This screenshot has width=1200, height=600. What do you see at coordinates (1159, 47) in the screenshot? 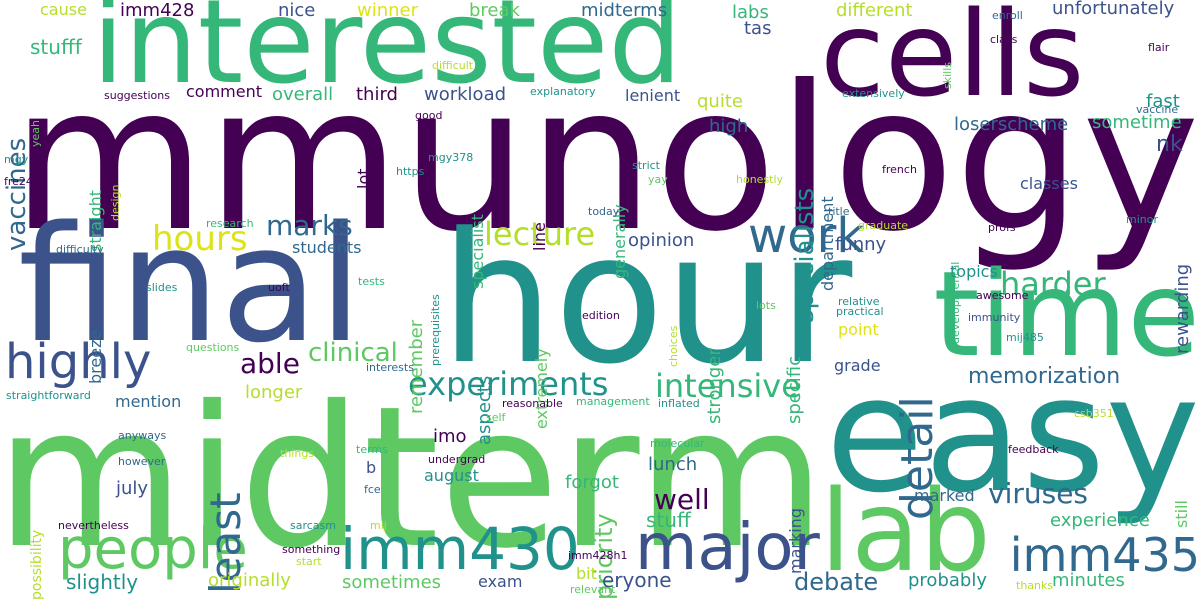
I see `word-flair: flair` at bounding box center [1159, 47].